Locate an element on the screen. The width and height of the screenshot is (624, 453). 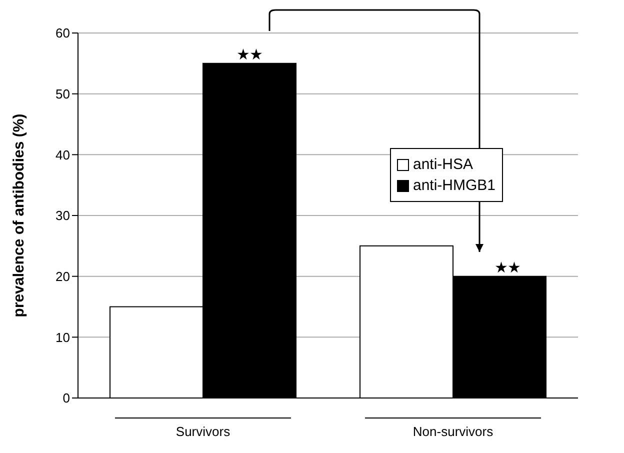
y-tick-label: 40 is located at coordinates (63, 154).